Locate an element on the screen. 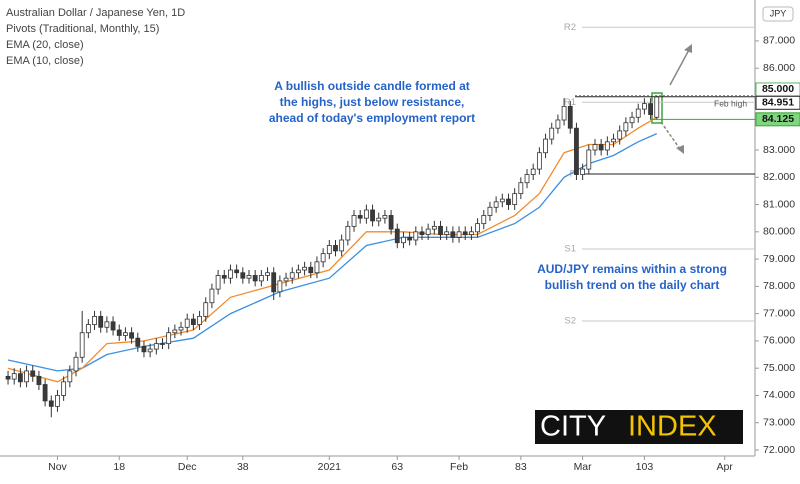 This screenshot has height=484, width=800. y-tick-label: 72.000 is located at coordinates (779, 450).